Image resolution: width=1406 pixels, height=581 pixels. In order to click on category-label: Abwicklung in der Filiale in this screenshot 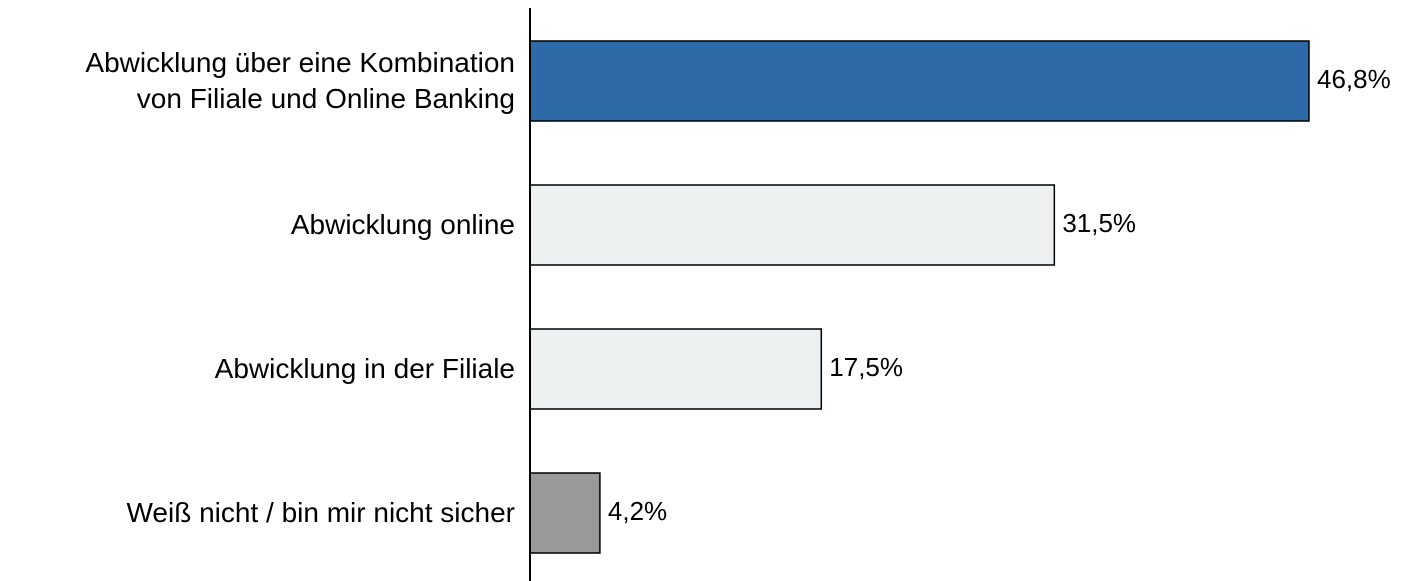, I will do `click(364, 368)`.